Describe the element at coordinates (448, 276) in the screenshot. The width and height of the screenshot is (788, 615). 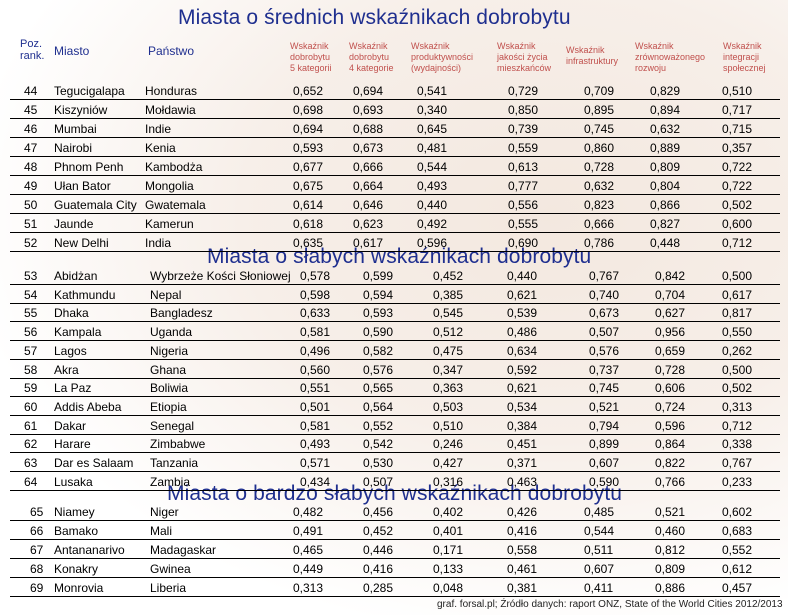
I see `cell-ind3: 0,452` at that location.